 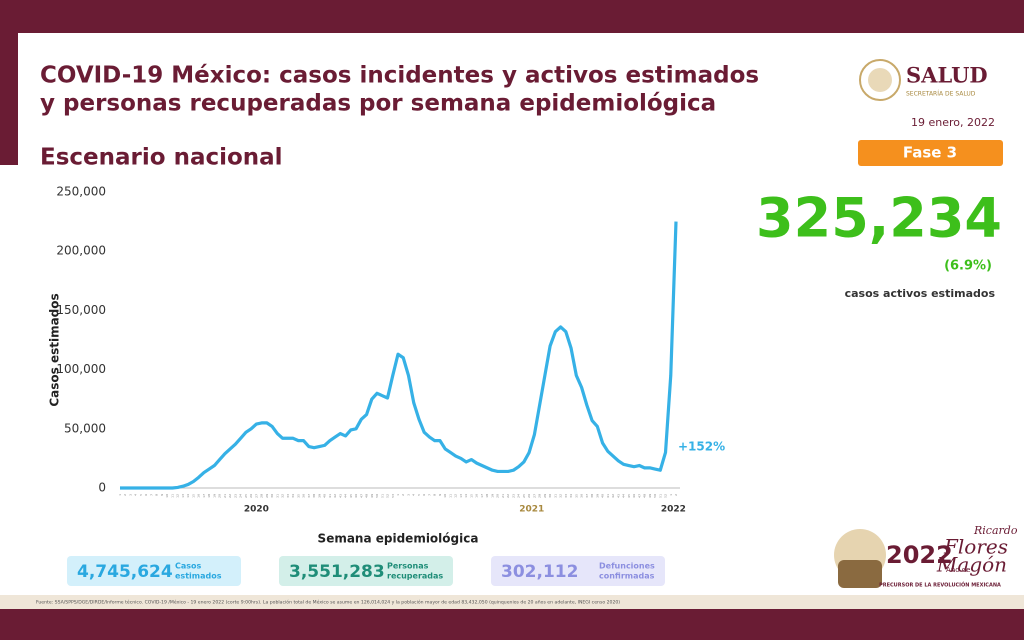 I want to click on x-tick-label: 16, so click(x=477, y=496).